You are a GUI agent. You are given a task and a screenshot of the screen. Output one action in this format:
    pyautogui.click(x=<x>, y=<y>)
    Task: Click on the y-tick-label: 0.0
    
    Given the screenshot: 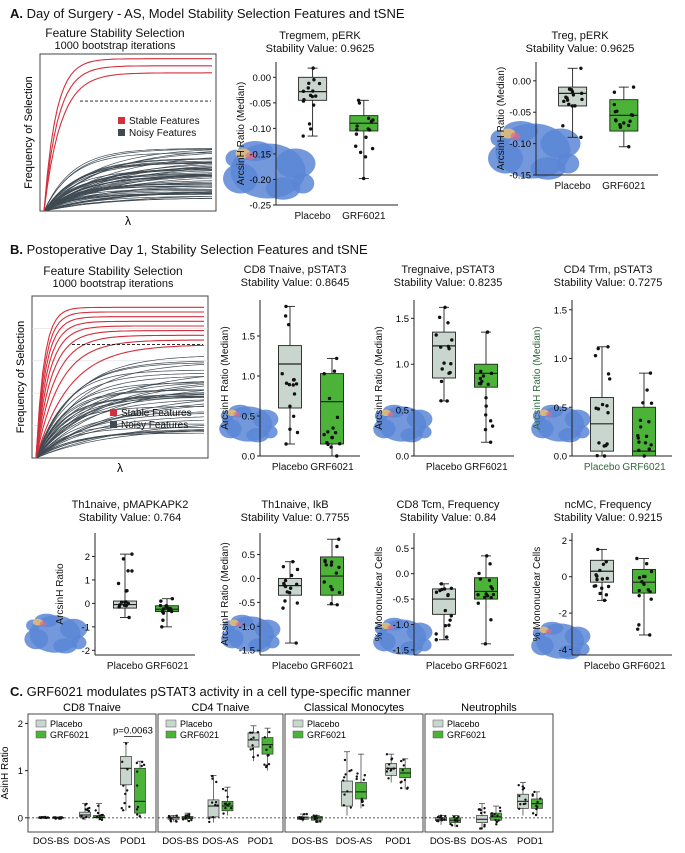 What is the action you would take?
    pyautogui.click(x=402, y=574)
    